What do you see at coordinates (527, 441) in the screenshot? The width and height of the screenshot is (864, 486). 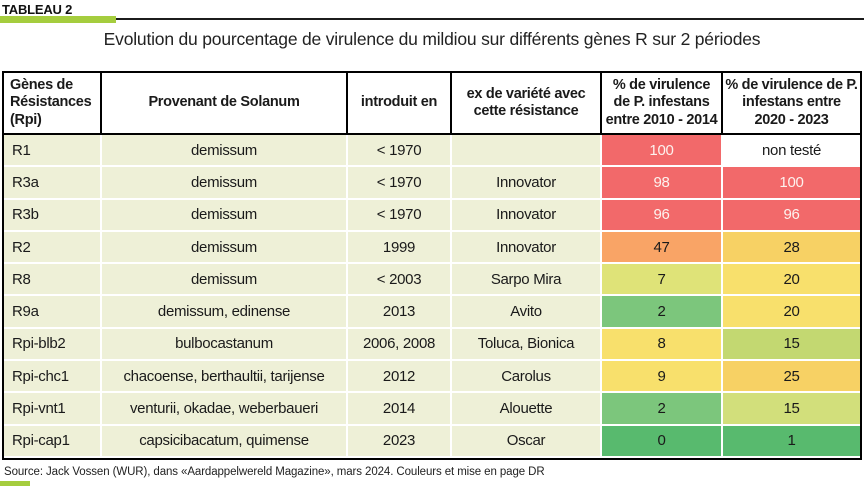 I see `variety-cell: Oscar` at bounding box center [527, 441].